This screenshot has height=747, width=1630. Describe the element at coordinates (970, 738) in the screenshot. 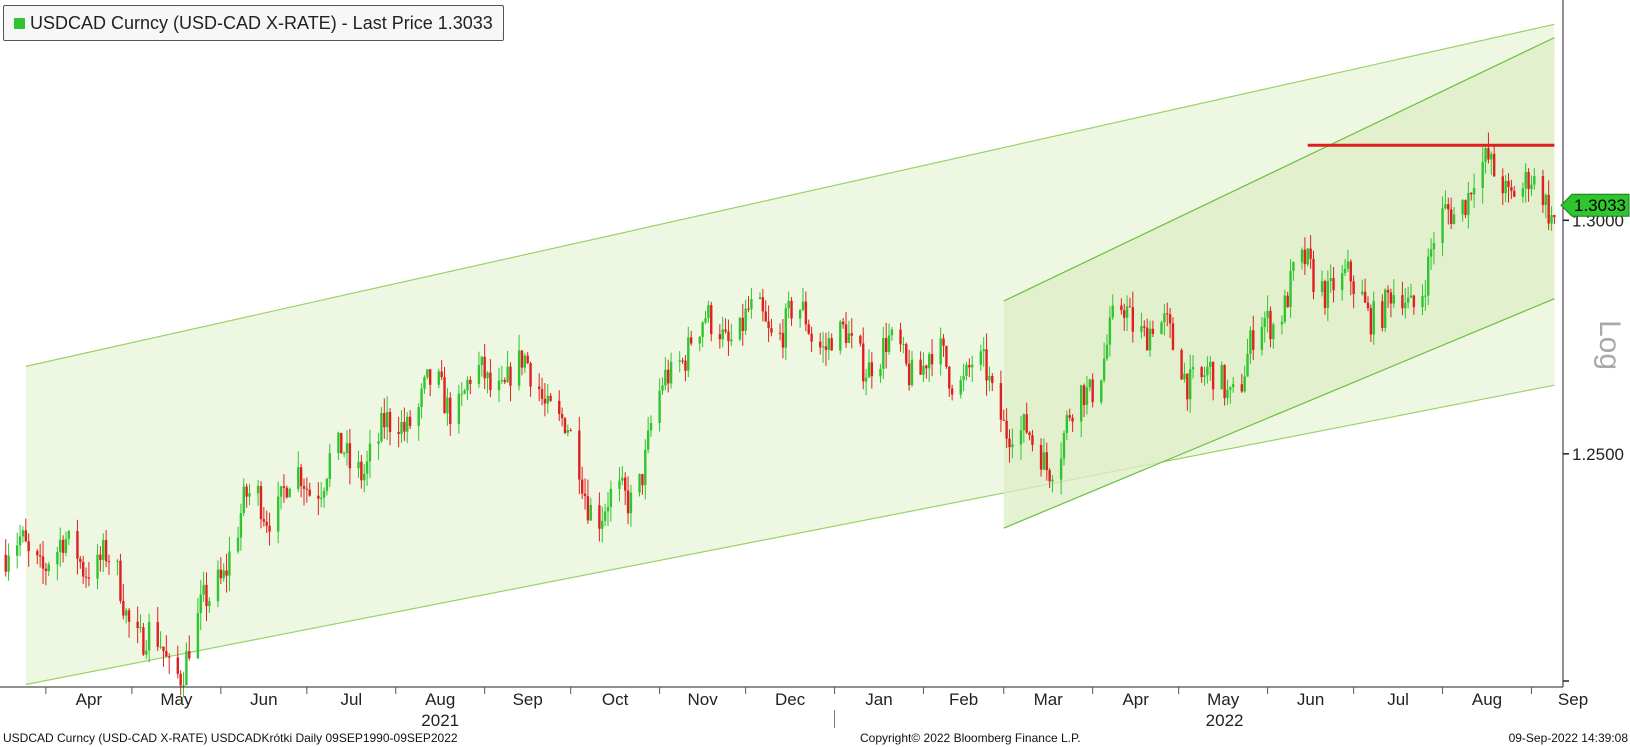

I see `footer-copyright: Copyright© 2022 Bloomberg Finance L.P.` at that location.